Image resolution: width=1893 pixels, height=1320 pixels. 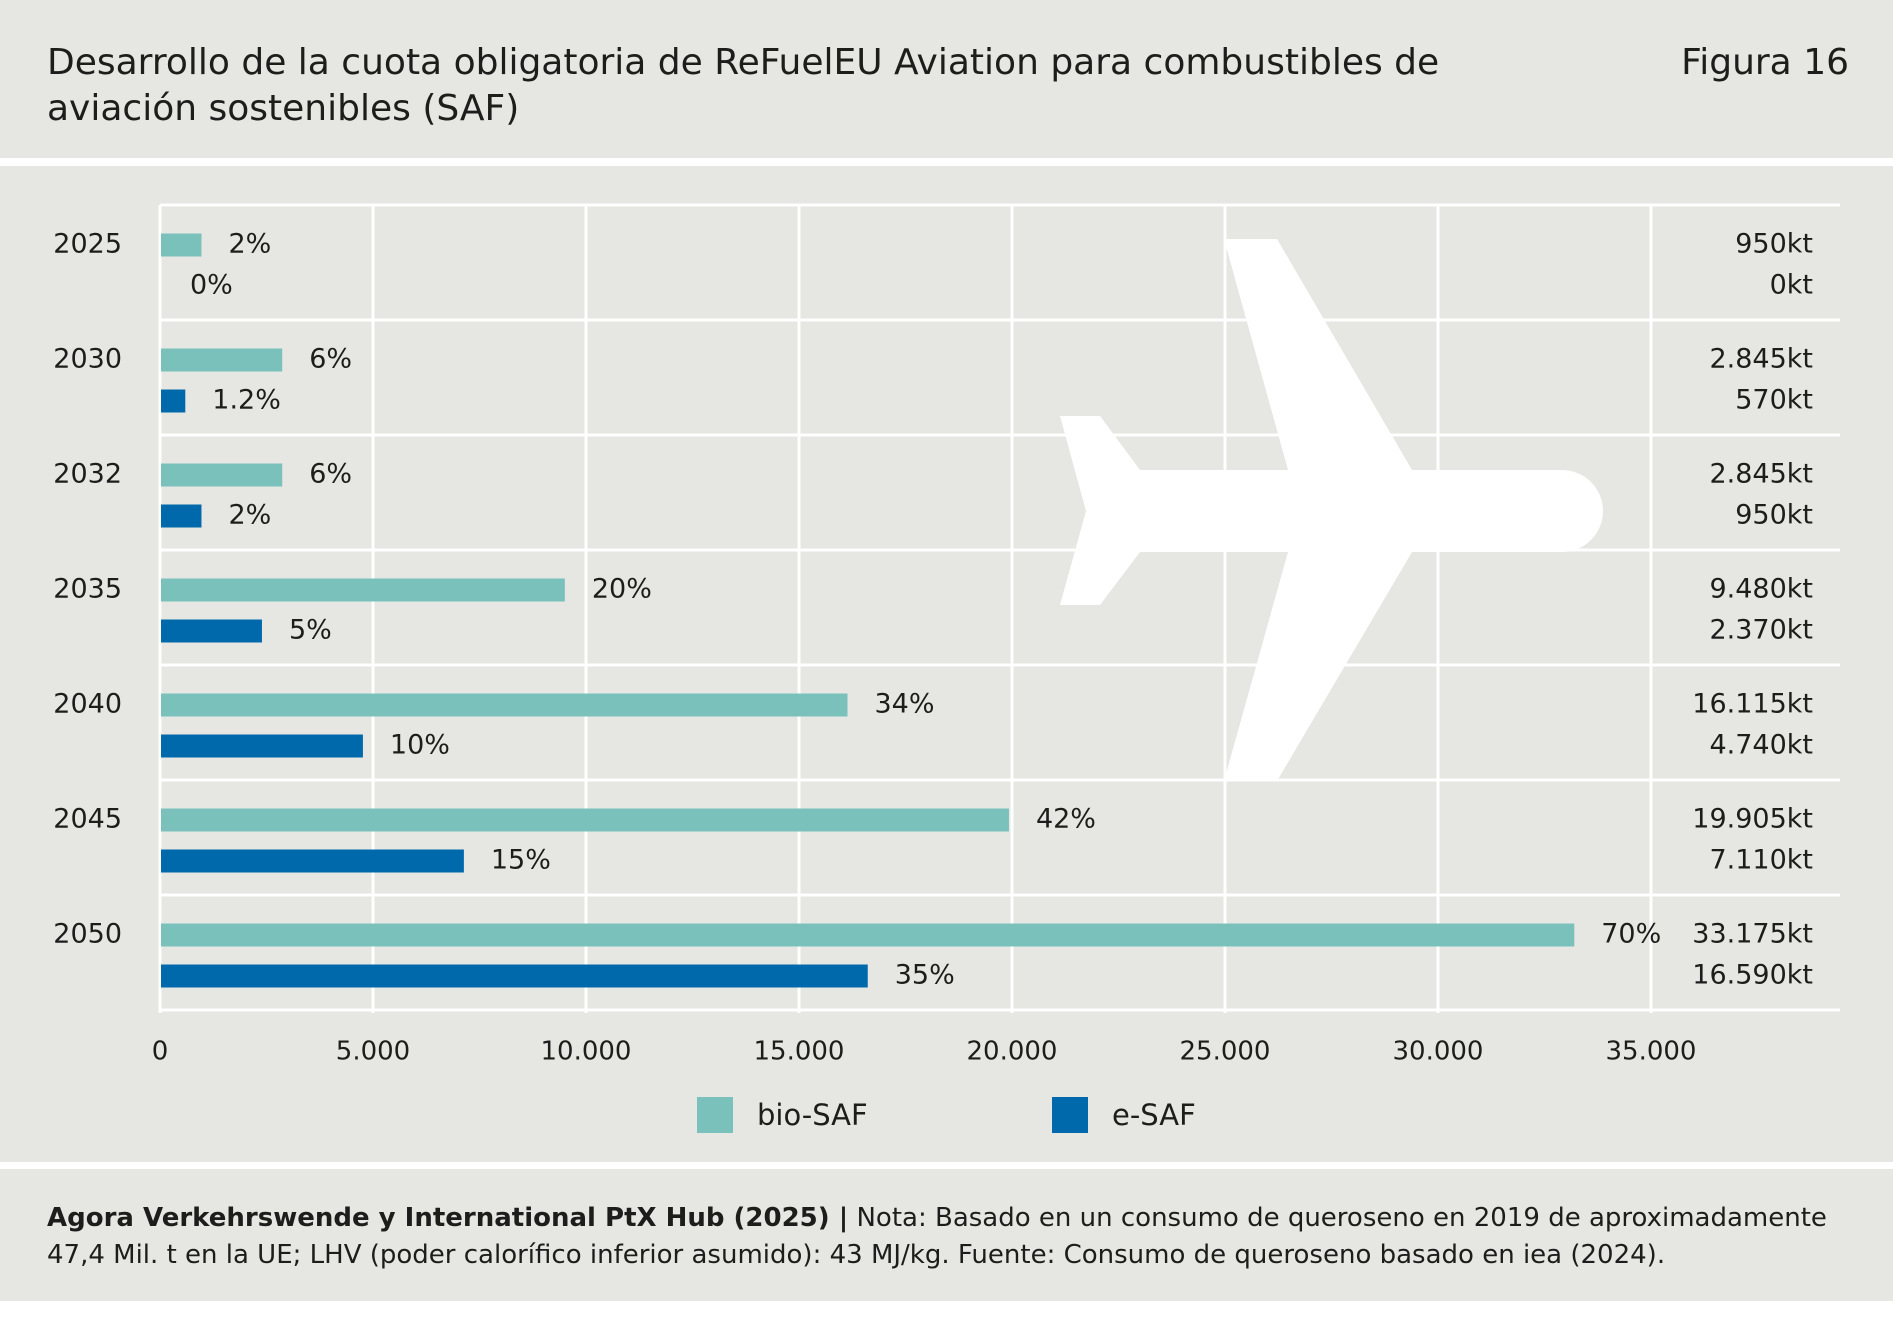 I want to click on footer, so click(x=946, y=1235).